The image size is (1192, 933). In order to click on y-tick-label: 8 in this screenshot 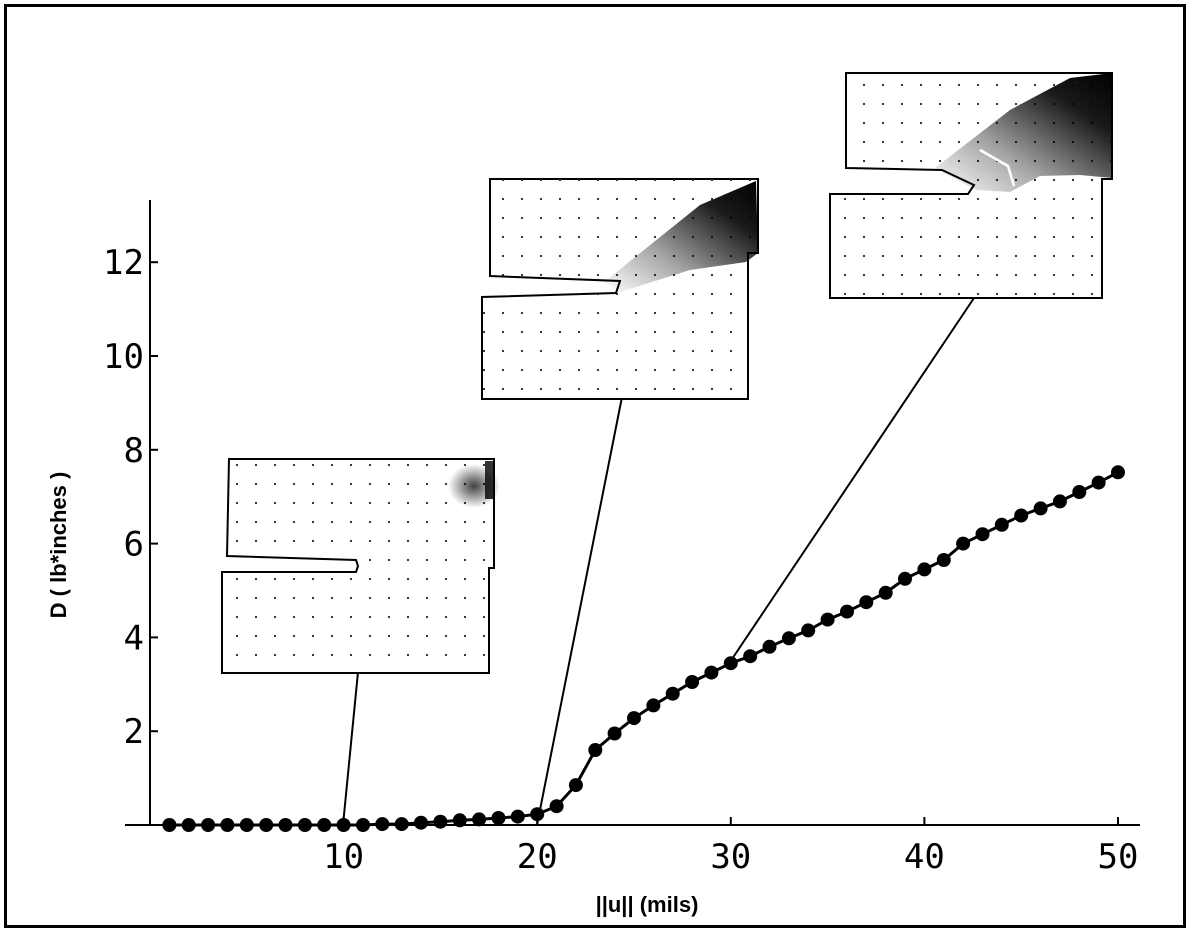, I will do `click(134, 451)`.